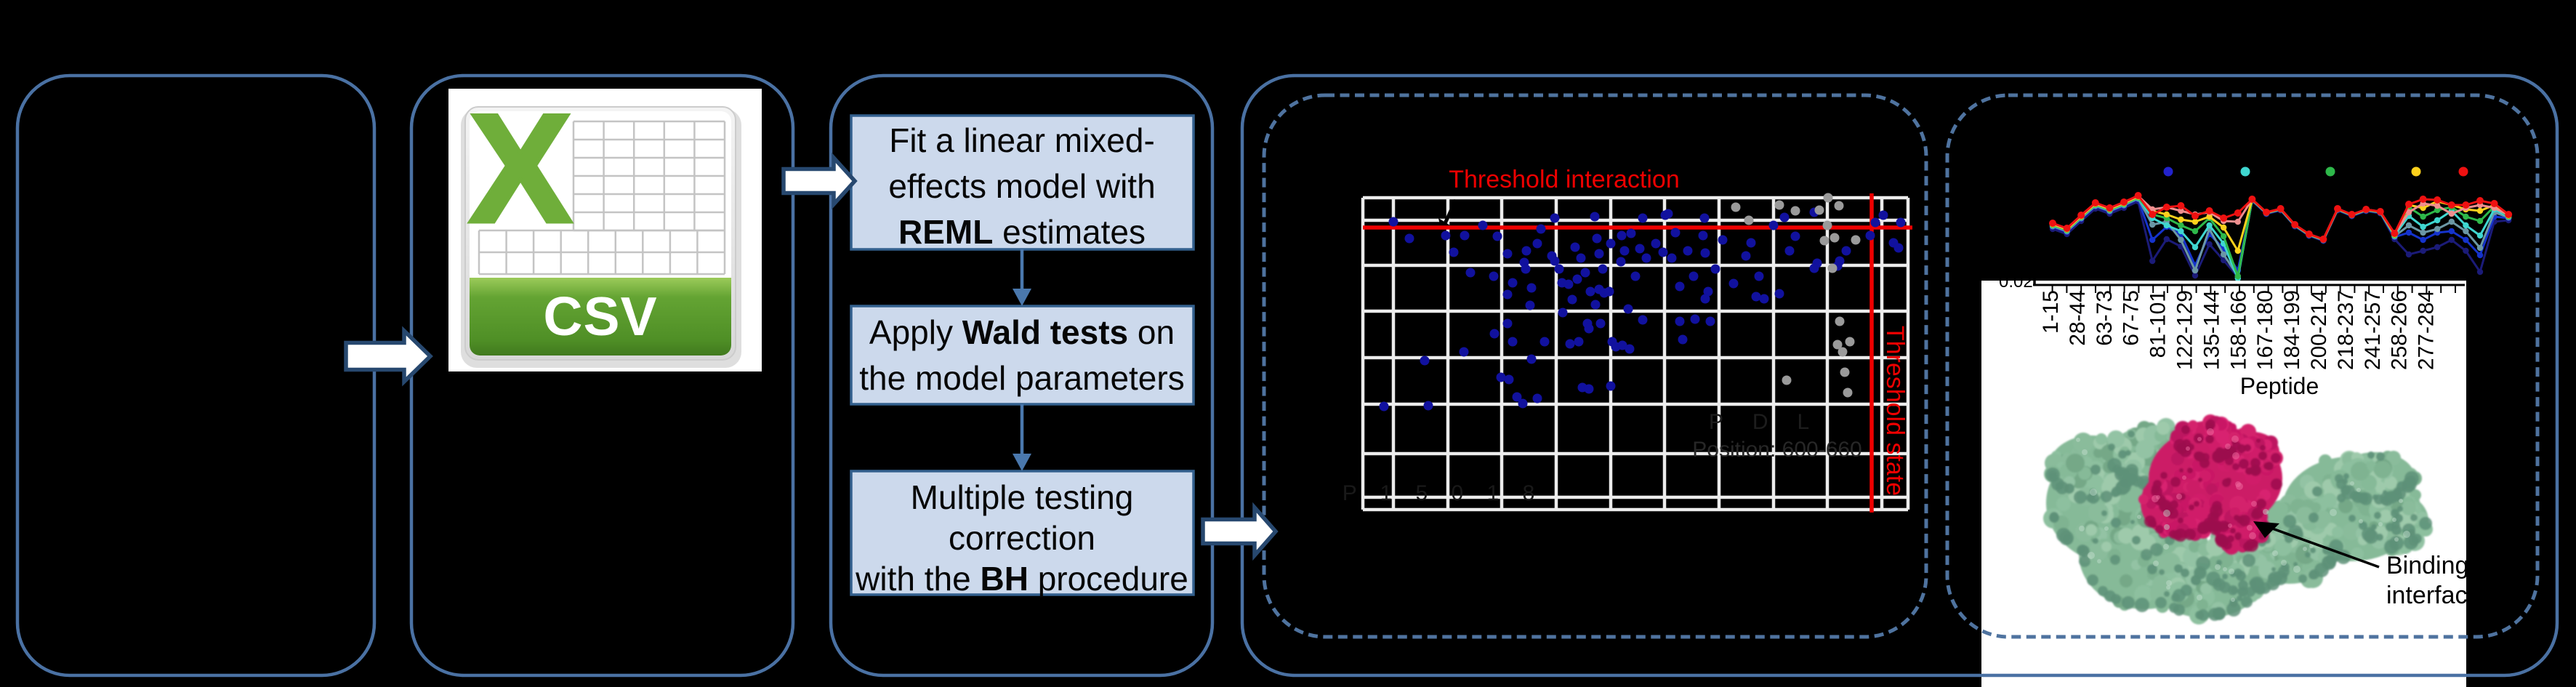 The image size is (2576, 687). Describe the element at coordinates (2433, 595) in the screenshot. I see `svg-text: interface` at that location.